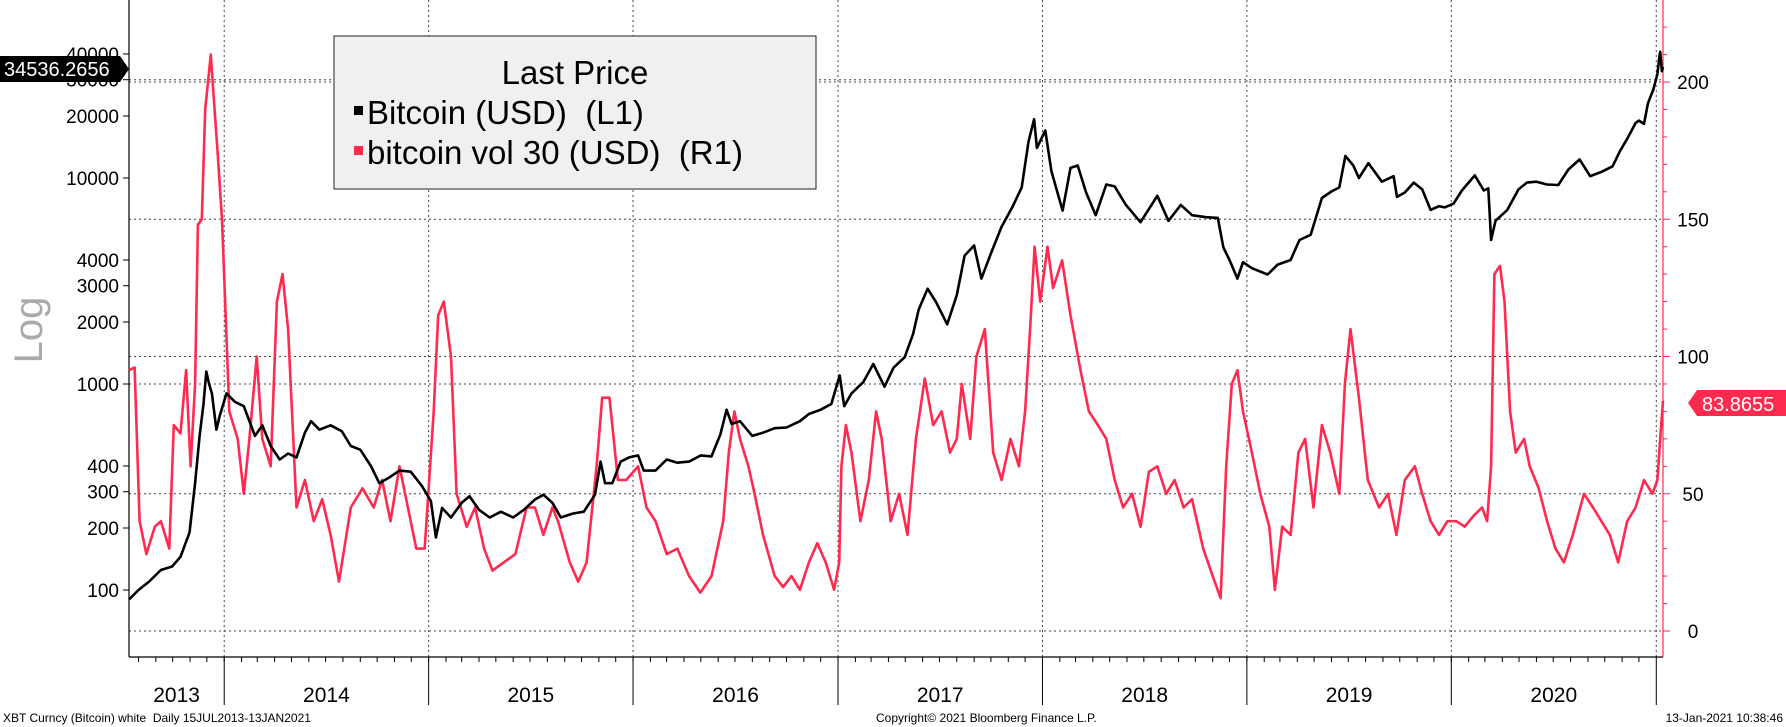 This screenshot has width=1786, height=727. Describe the element at coordinates (1725, 718) in the screenshot. I see `footer-right: 13-Jan-2021 10:38:46` at that location.